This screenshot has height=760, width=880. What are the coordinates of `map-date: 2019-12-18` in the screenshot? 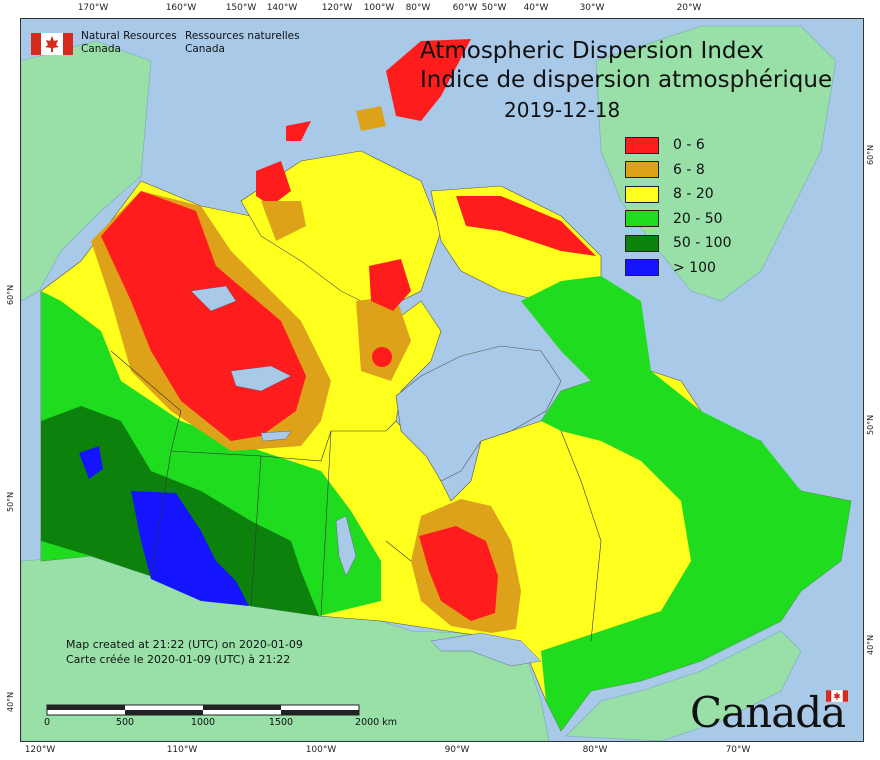 It's located at (562, 110).